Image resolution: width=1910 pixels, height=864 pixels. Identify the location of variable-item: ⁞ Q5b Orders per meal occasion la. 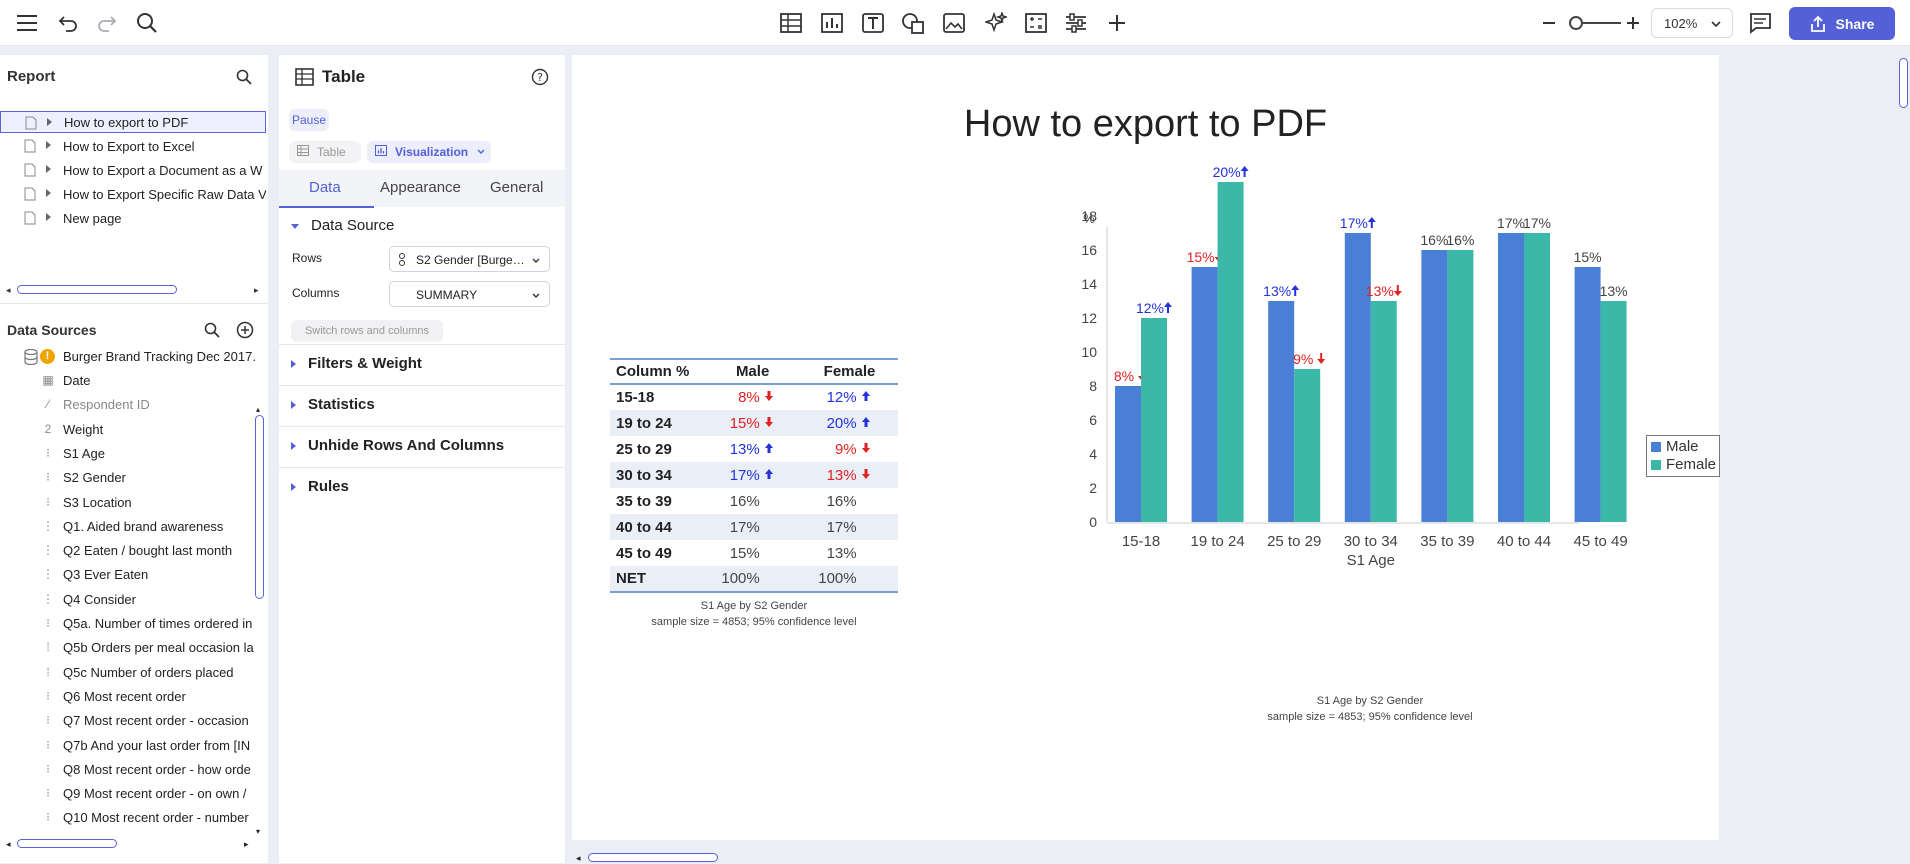
(129, 648).